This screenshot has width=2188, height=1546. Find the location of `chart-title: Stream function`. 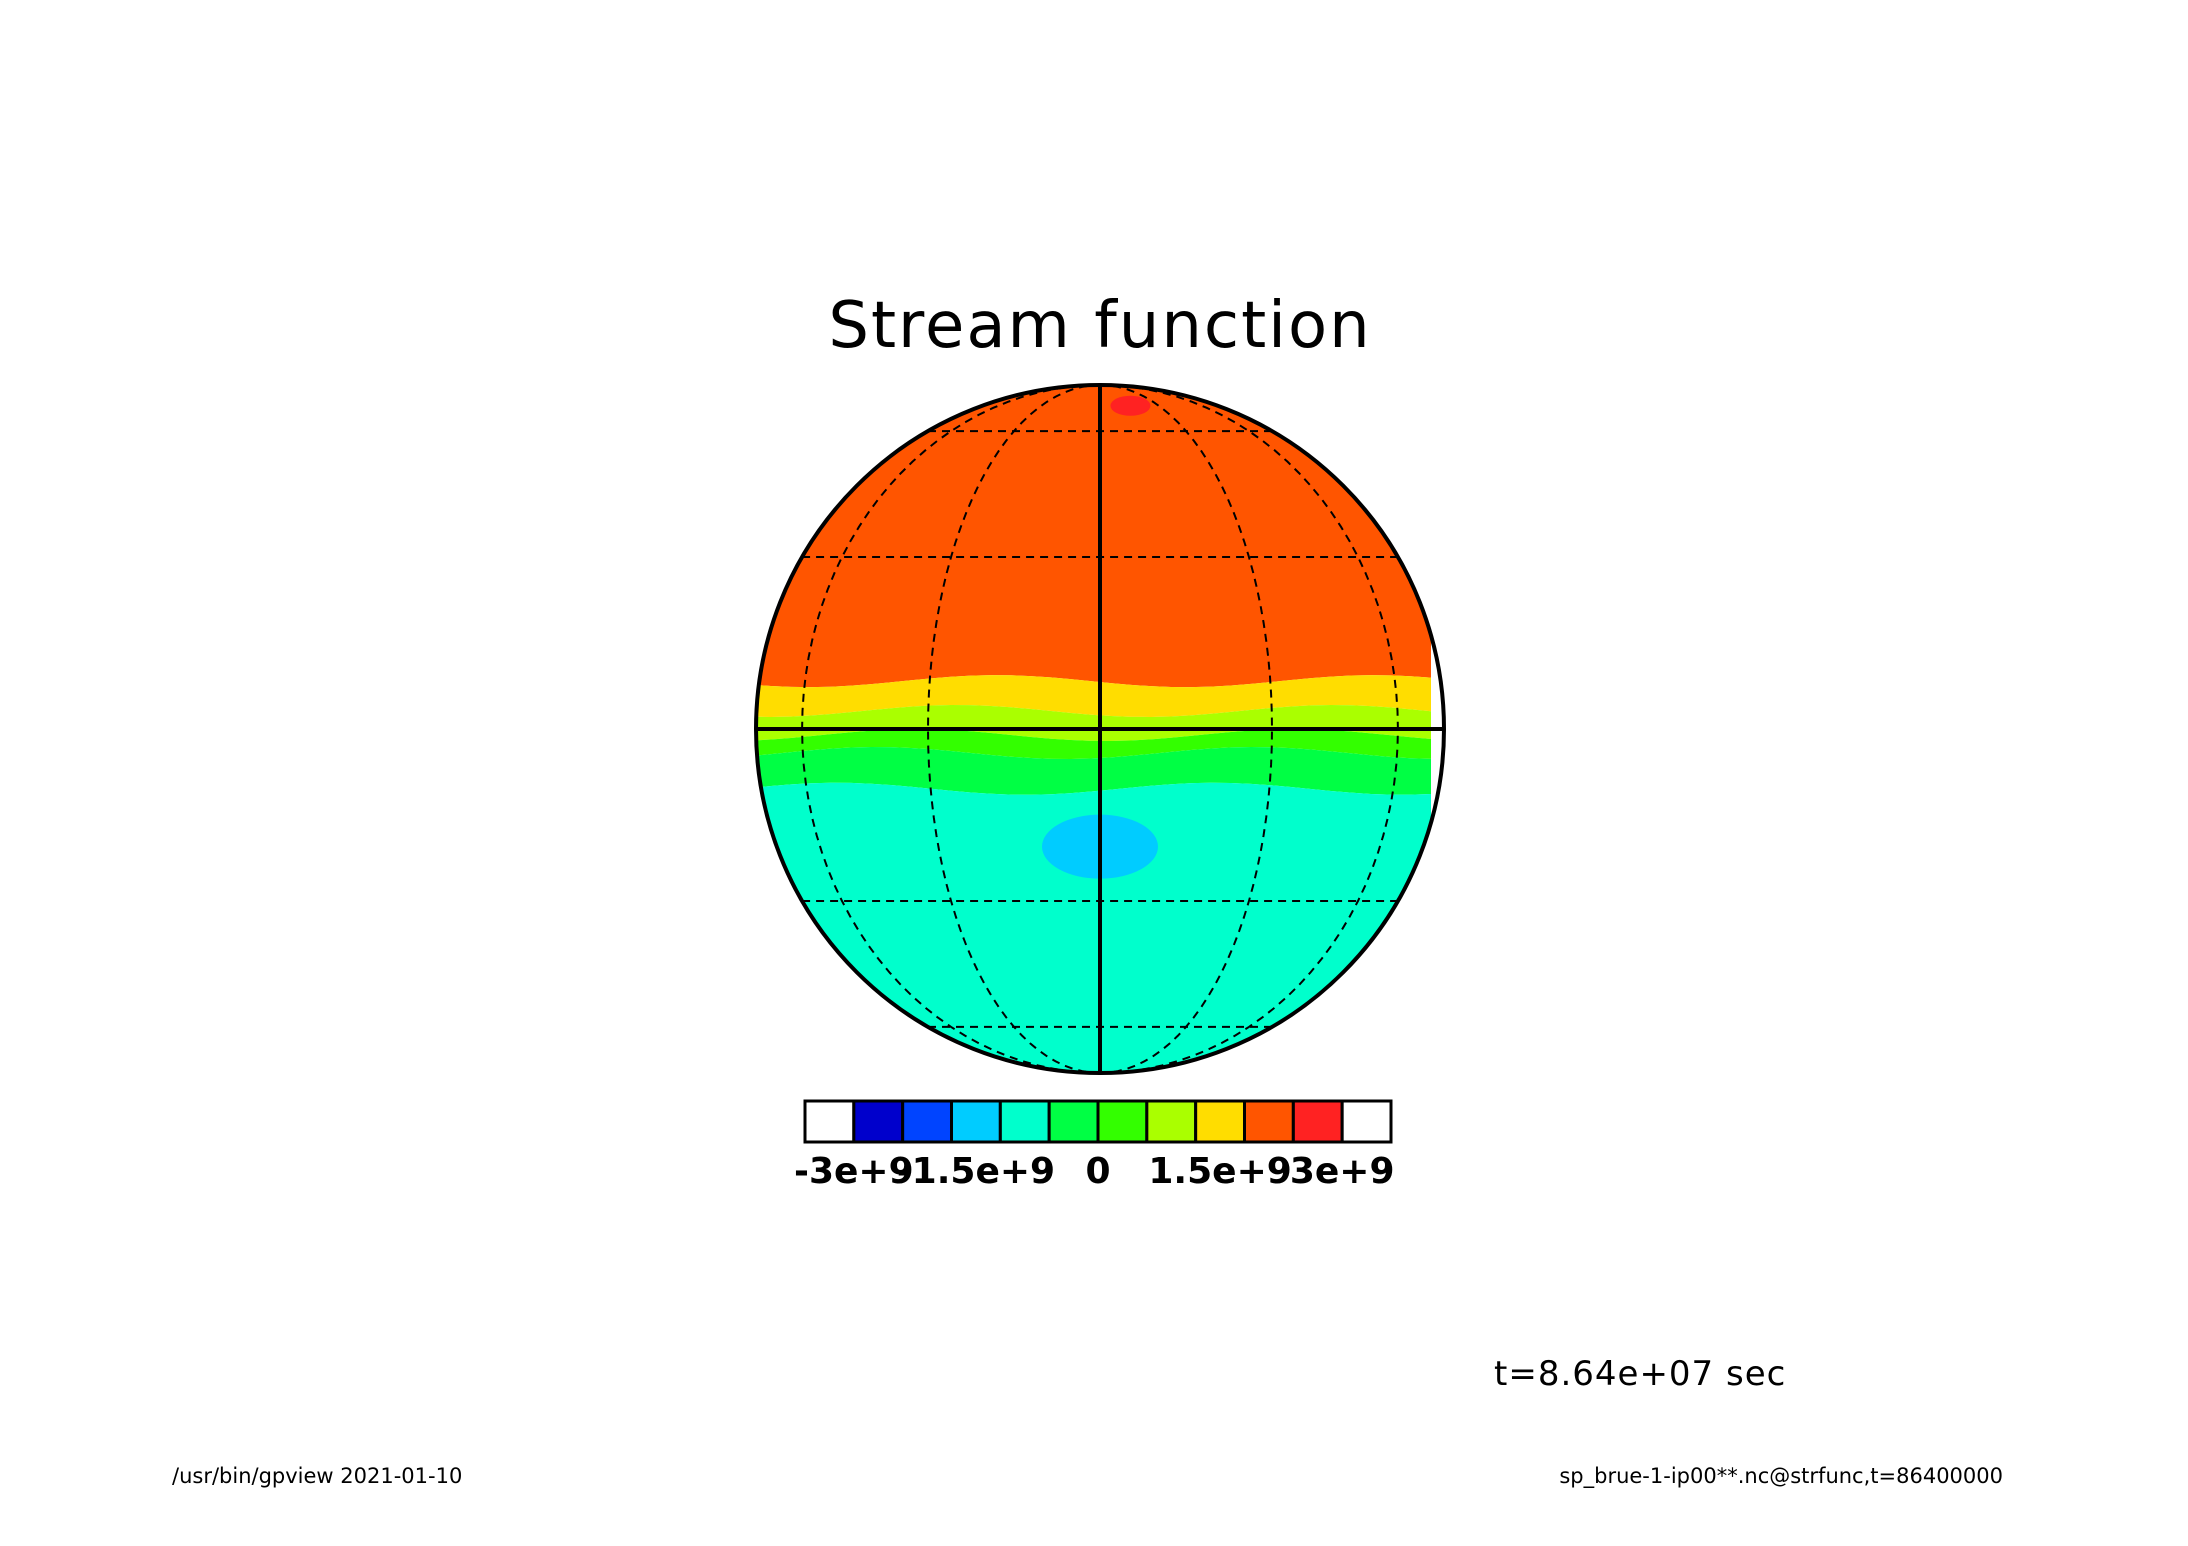

chart-title: Stream function is located at coordinates (1099, 326).